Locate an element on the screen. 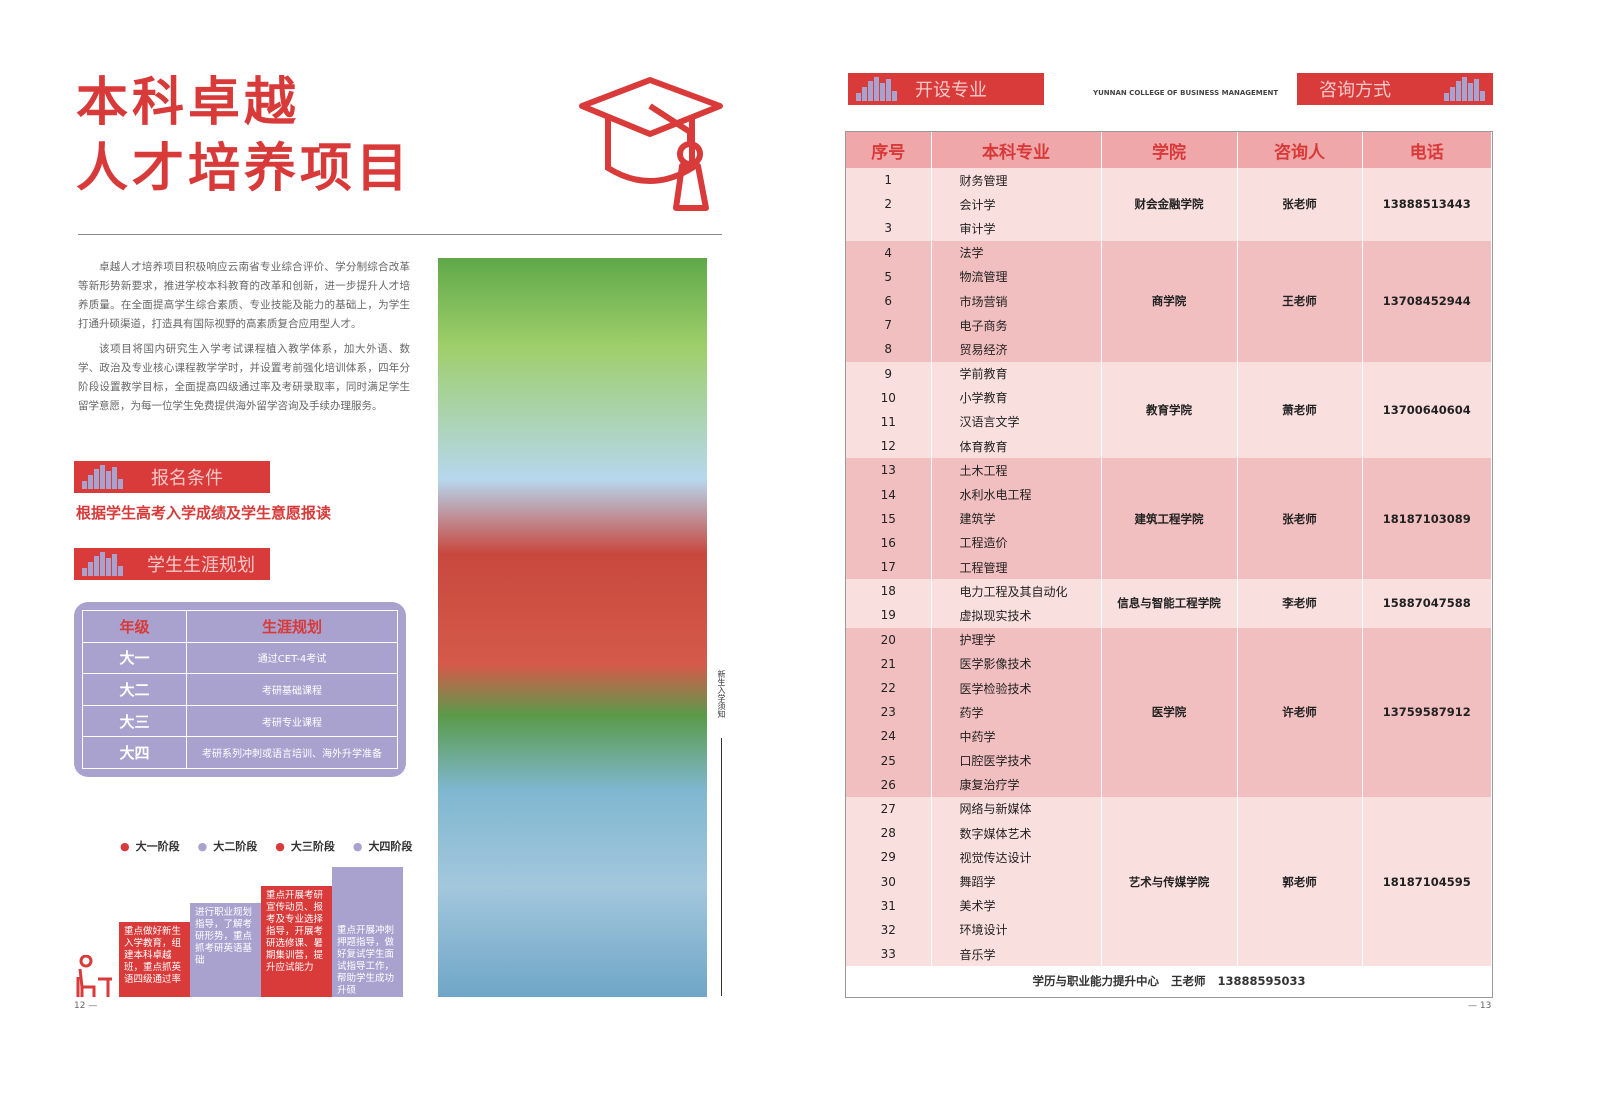 This screenshot has height=1093, width=1600. table-row: 6 市场营销 is located at coordinates (1169, 301).